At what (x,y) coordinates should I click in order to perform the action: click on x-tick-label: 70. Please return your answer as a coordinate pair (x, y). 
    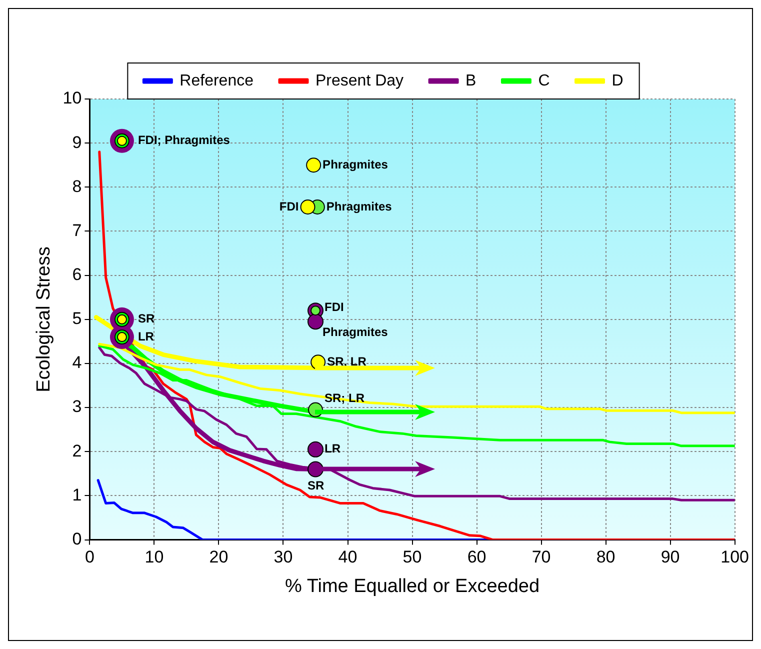
    Looking at the image, I should click on (541, 557).